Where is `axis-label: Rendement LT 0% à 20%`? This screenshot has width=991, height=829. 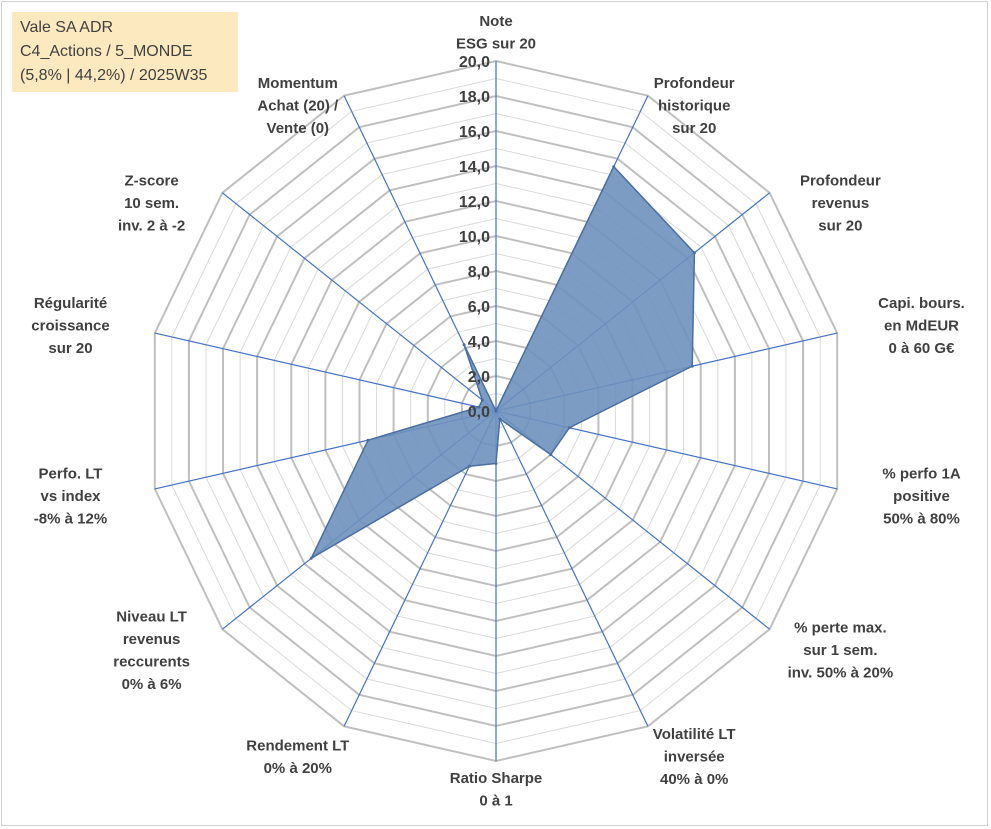 axis-label: Rendement LT 0% à 20% is located at coordinates (297, 758).